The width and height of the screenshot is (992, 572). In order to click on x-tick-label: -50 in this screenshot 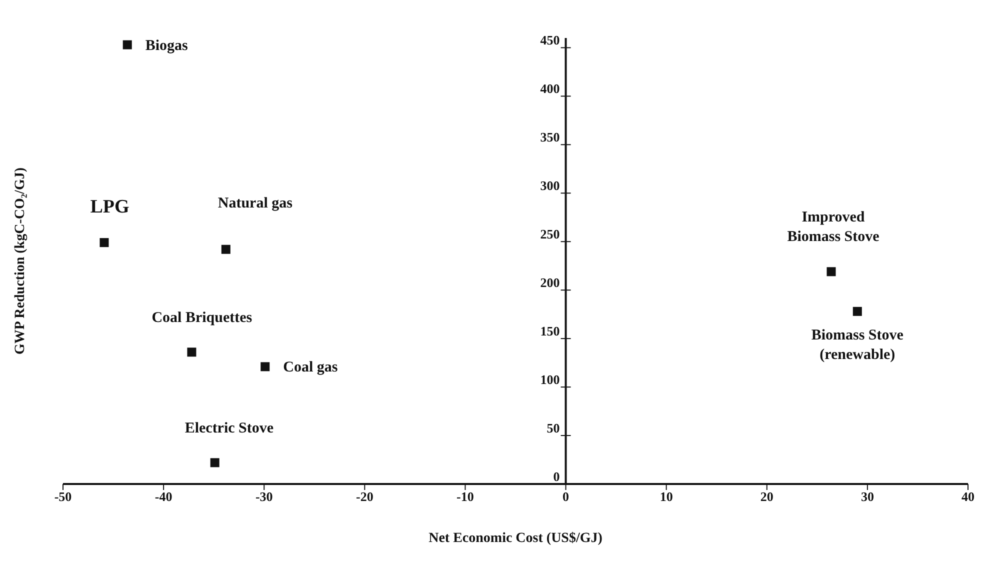, I will do `click(63, 496)`.